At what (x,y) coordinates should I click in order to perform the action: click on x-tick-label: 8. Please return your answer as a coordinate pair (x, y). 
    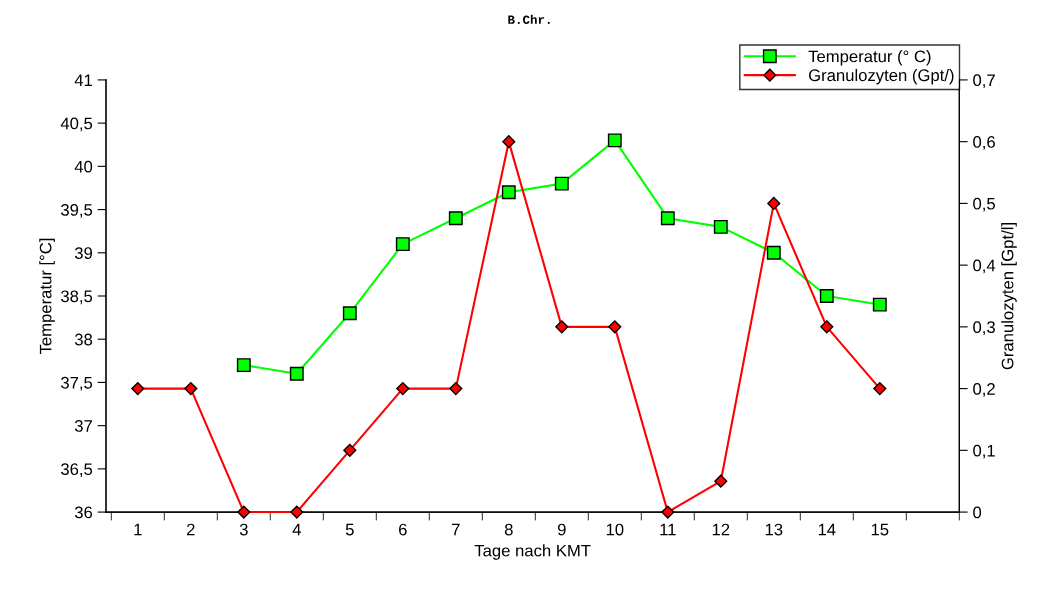
    Looking at the image, I should click on (508, 529).